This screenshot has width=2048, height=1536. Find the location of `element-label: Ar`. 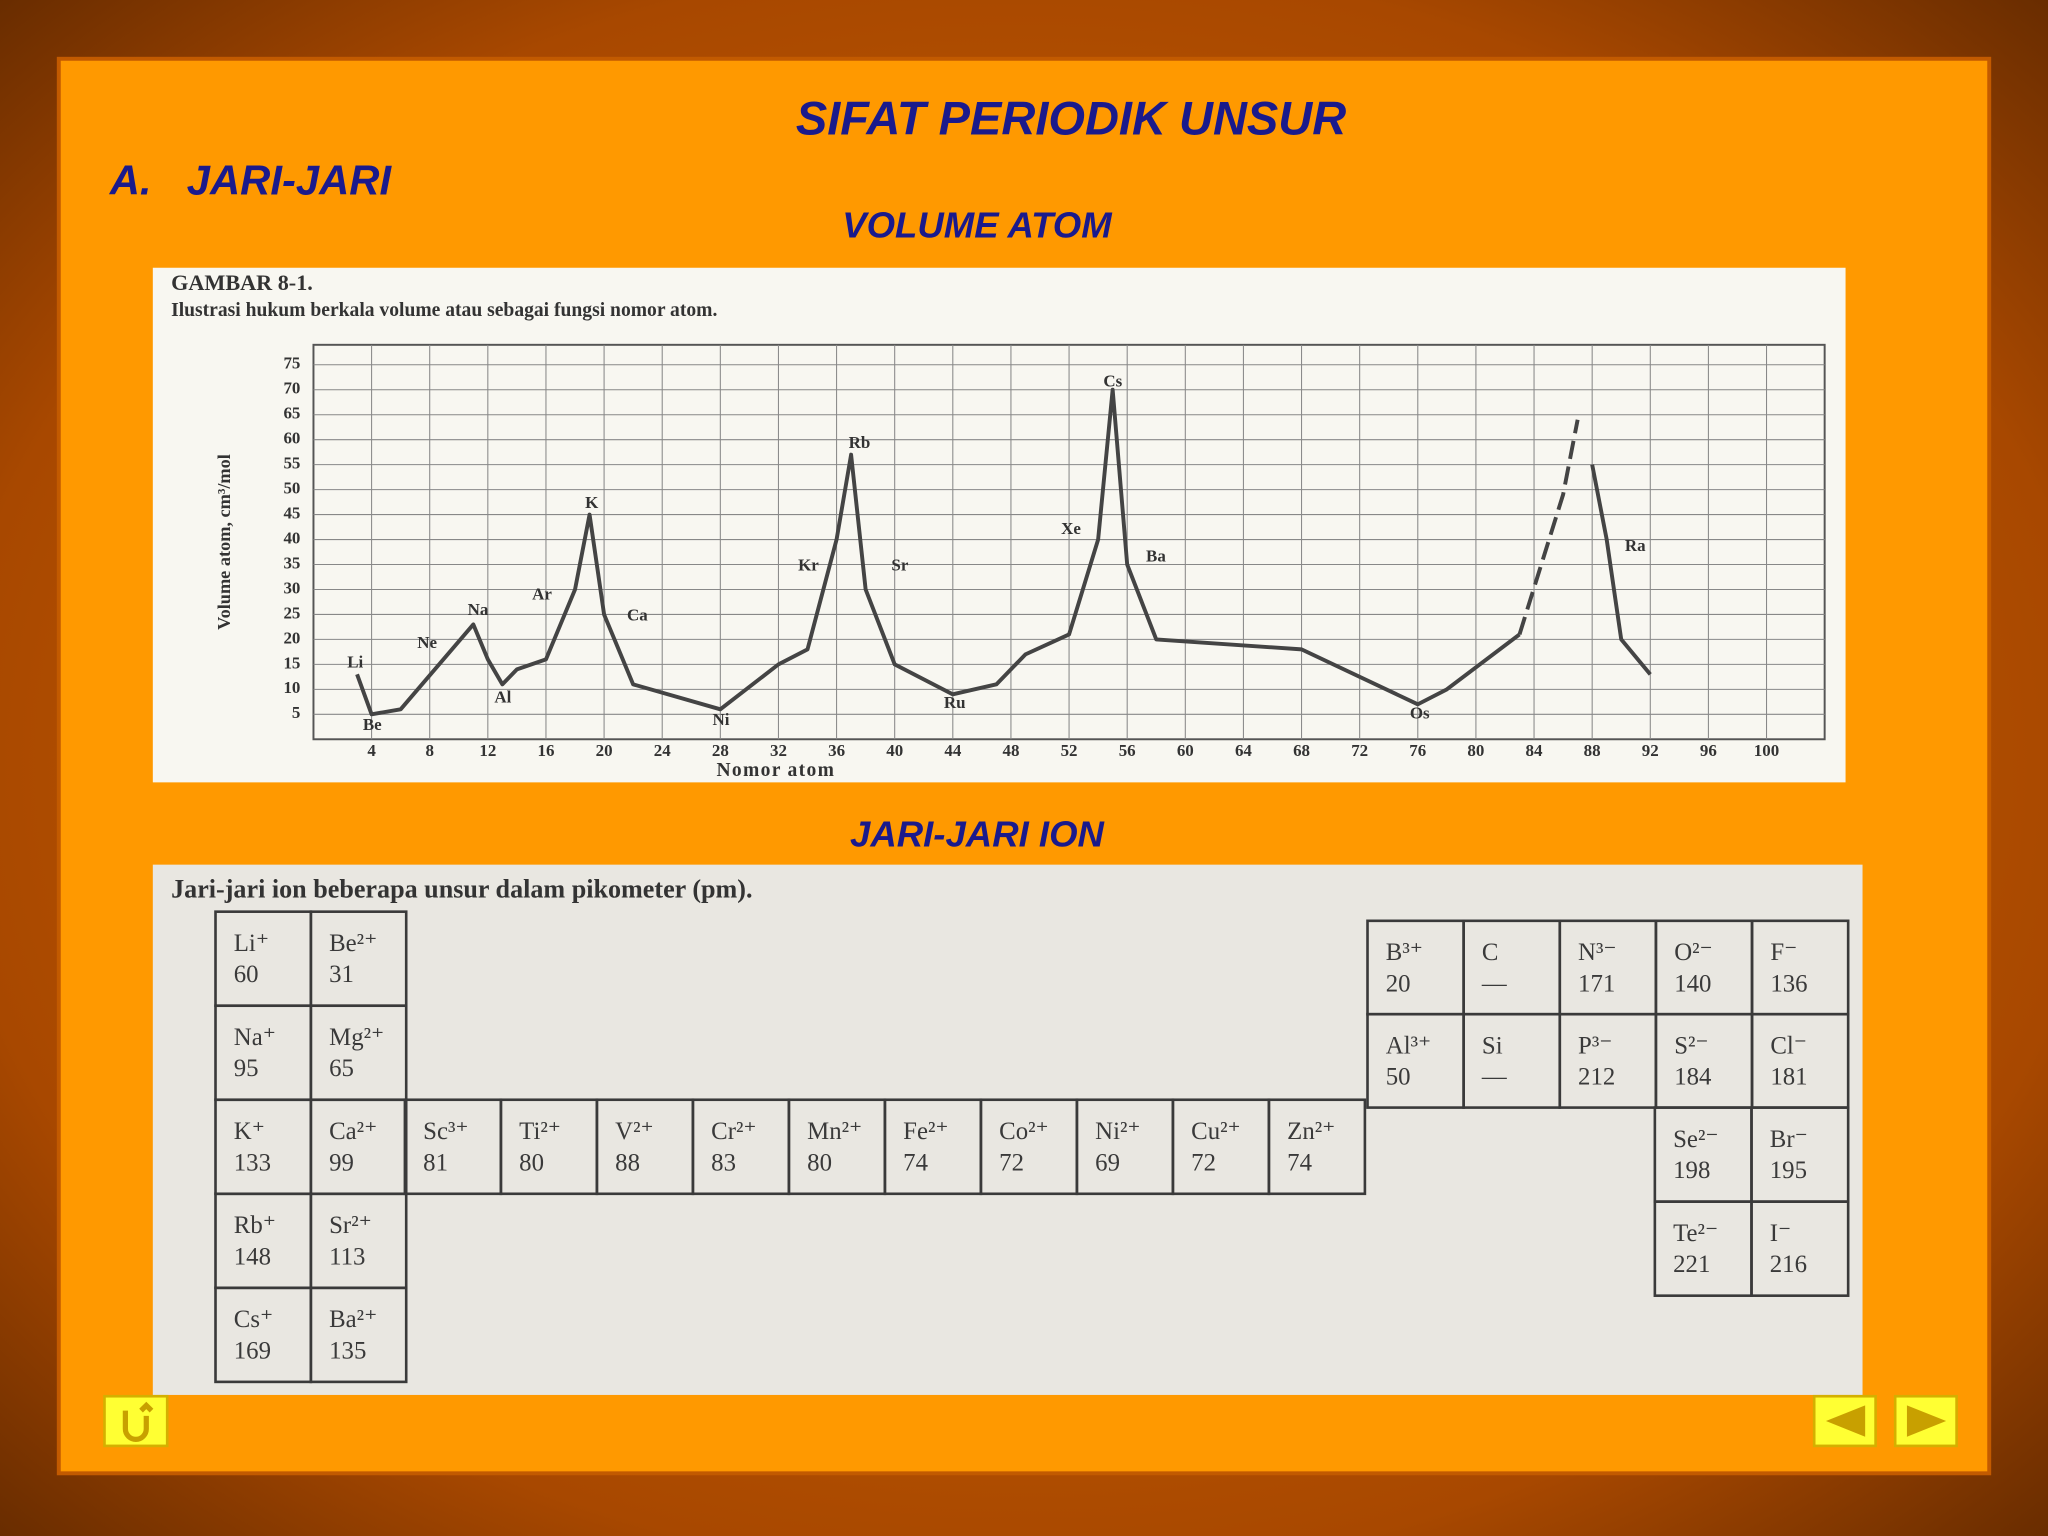

element-label: Ar is located at coordinates (542, 593).